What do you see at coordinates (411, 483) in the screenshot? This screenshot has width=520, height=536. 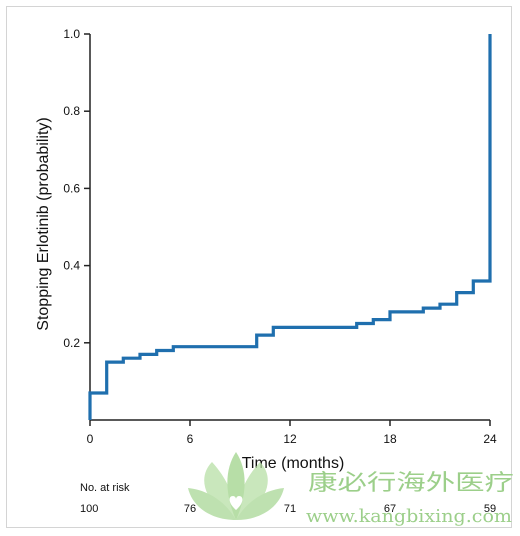 I see `watermark-cn: 康必行海外医疗` at bounding box center [411, 483].